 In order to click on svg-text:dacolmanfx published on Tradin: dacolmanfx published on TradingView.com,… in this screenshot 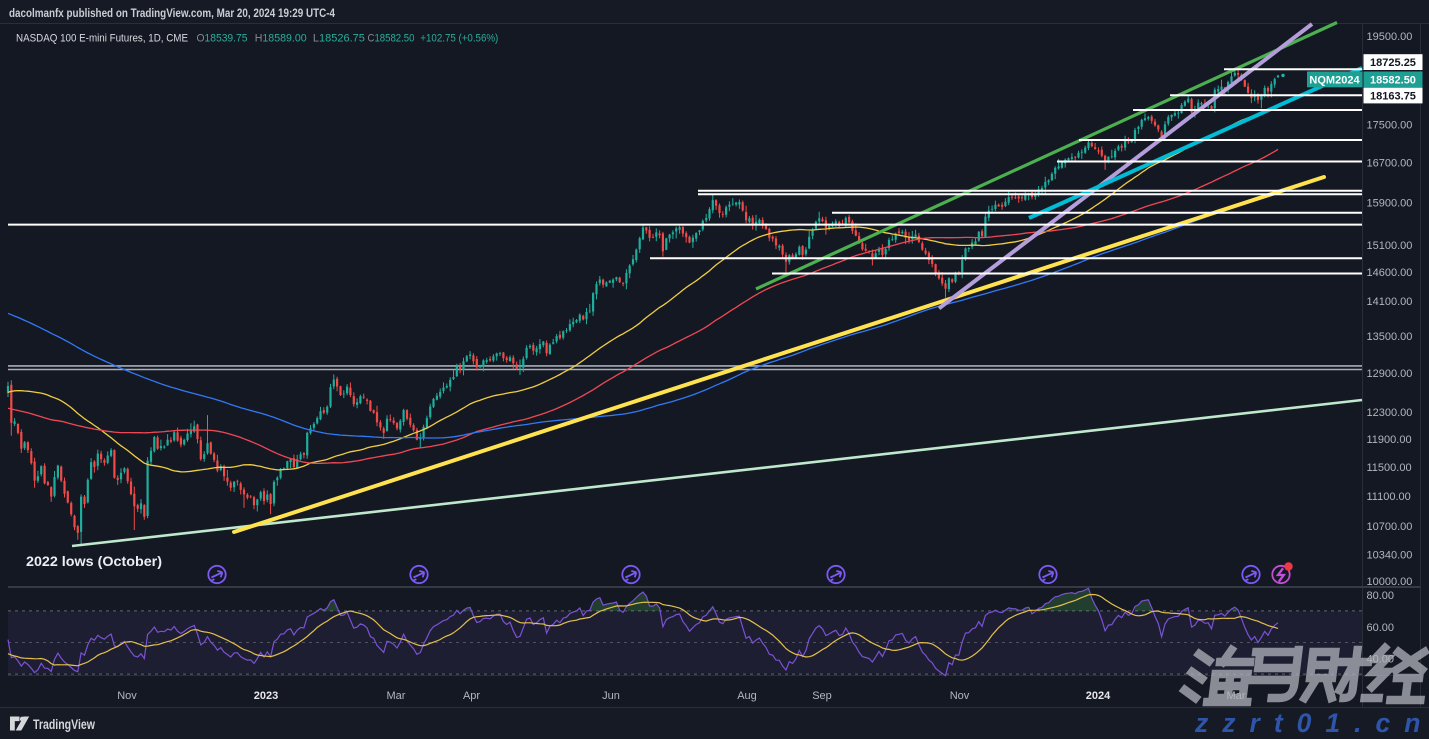, I will do `click(172, 14)`.